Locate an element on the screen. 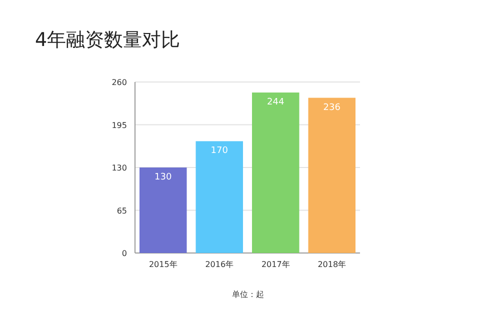  data-label: 236 is located at coordinates (332, 107).